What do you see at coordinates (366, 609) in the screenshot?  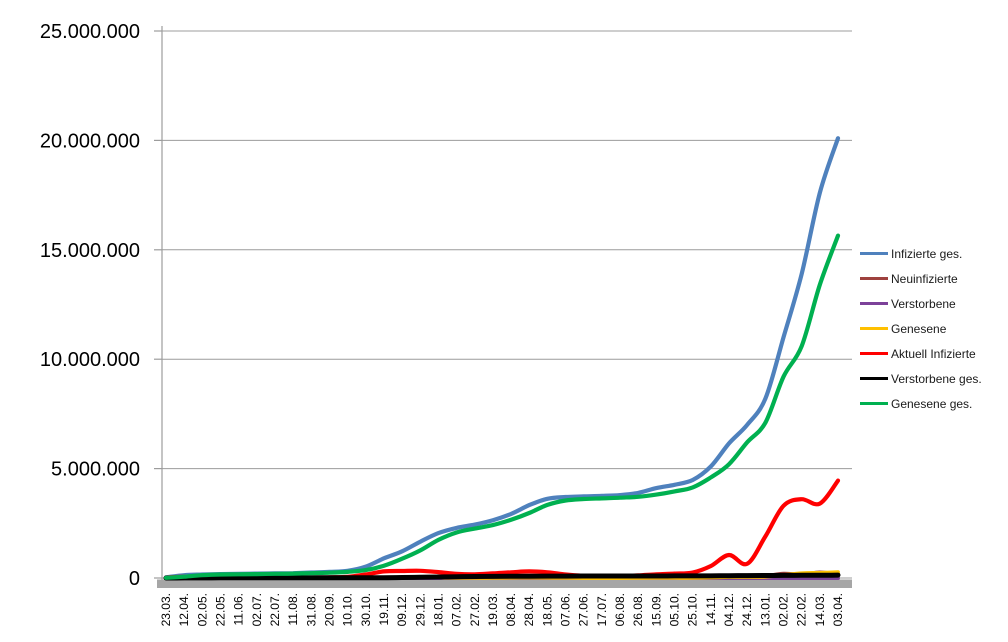 I see `x-axis-label: 30.10.` at bounding box center [366, 609].